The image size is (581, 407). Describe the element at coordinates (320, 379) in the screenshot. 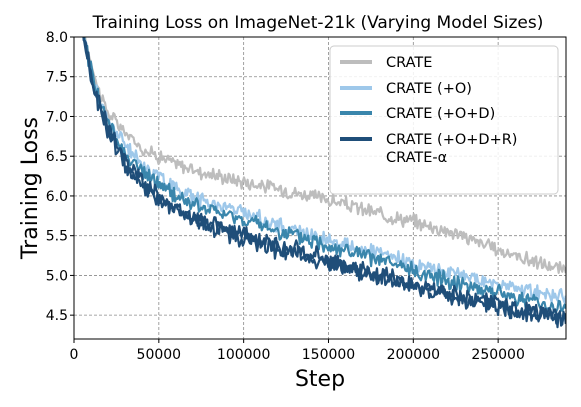

I see `x-axis-label: Step` at that location.